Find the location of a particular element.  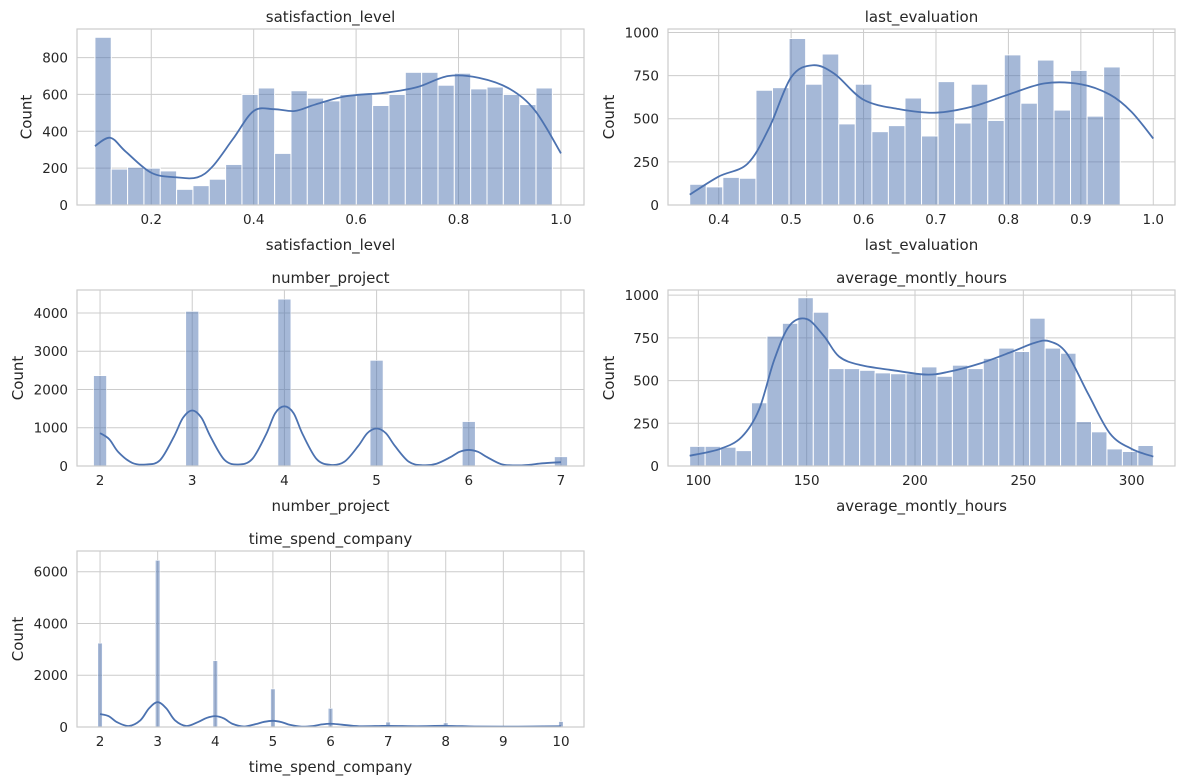

y-tick-label: 4000 is located at coordinates (51, 624).